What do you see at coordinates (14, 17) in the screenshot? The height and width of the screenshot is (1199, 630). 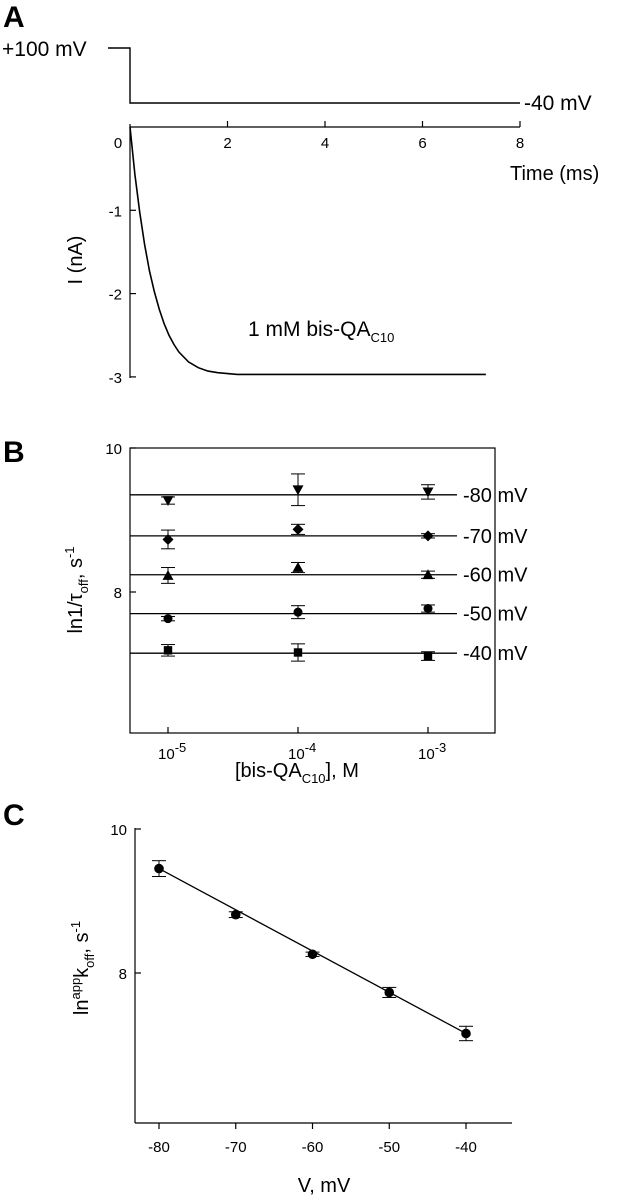 I see `panel-letter-a: A` at bounding box center [14, 17].